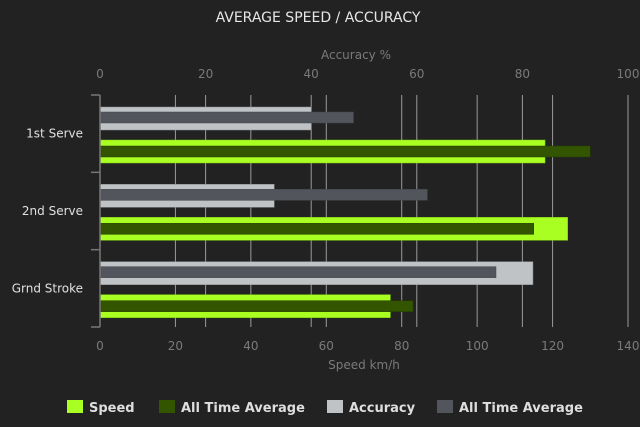  Describe the element at coordinates (477, 346) in the screenshot. I see `speed-tick-label: 100` at that location.